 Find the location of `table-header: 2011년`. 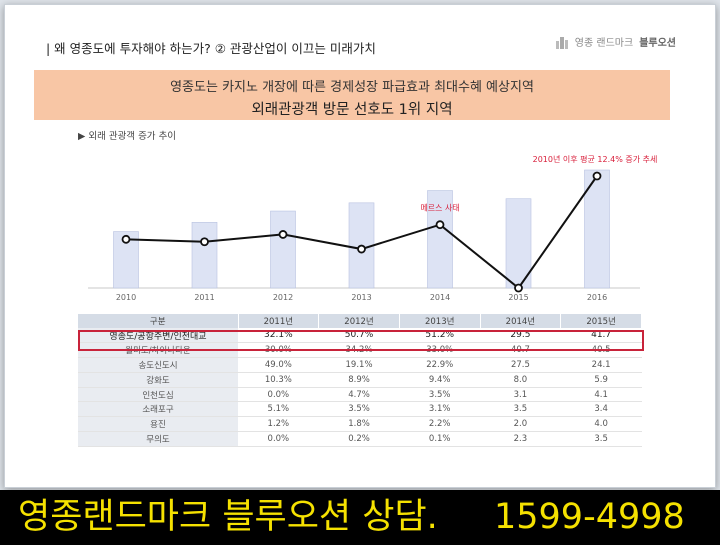

table-header: 2011년 is located at coordinates (279, 321).